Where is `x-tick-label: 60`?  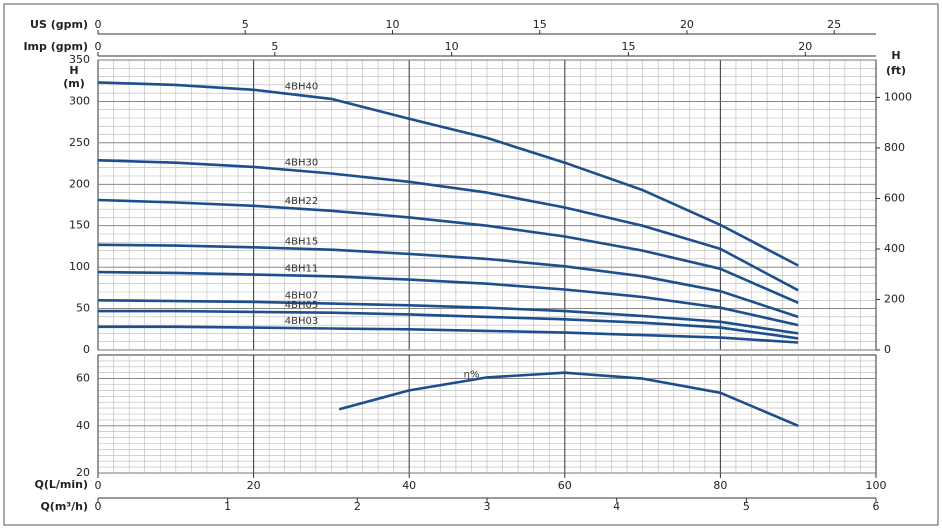
x-tick-label: 60 is located at coordinates (565, 485).